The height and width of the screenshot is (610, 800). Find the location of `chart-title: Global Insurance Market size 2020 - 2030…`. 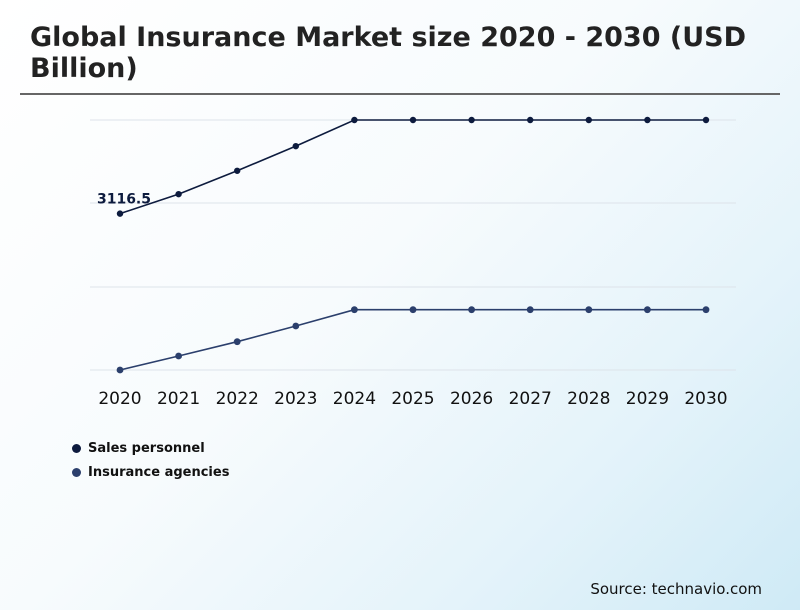

chart-title: Global Insurance Market size 2020 - 2030… is located at coordinates (388, 53).